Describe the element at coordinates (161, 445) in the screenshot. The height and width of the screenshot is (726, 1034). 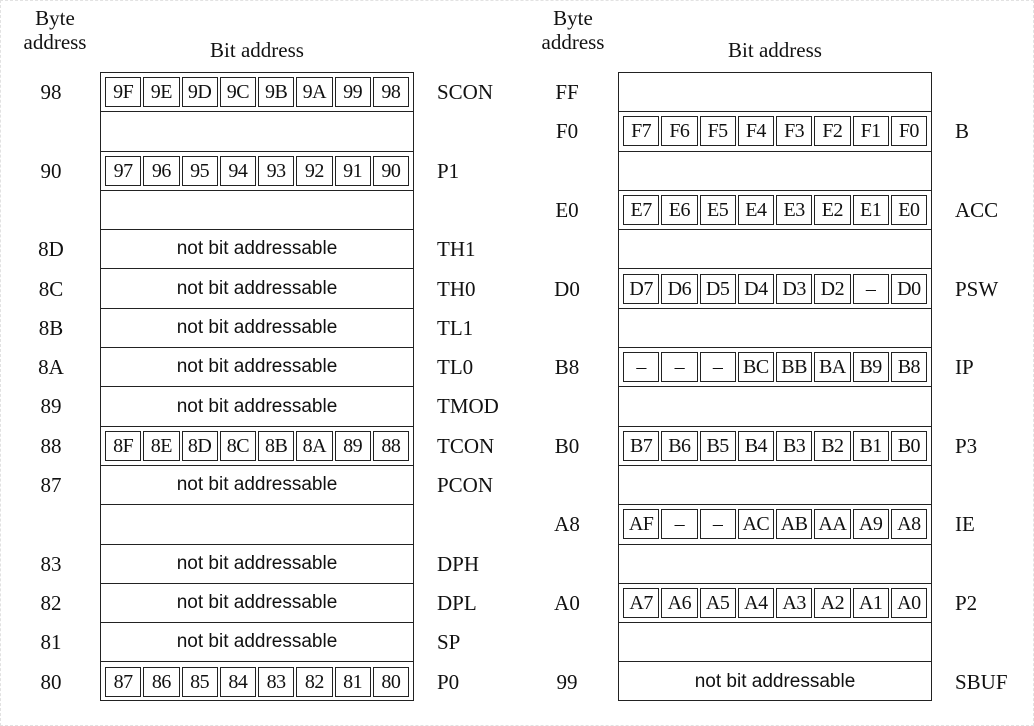
I see `bit-address-cell: 8E` at that location.